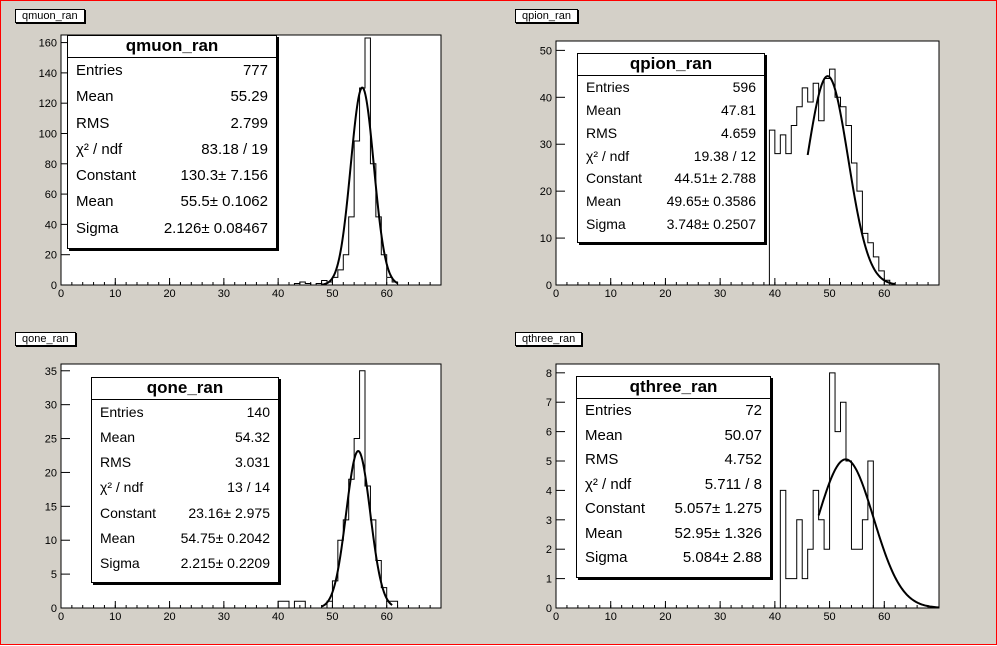 The width and height of the screenshot is (997, 646). I want to click on stats-row: Mean 54.32, so click(185, 437).